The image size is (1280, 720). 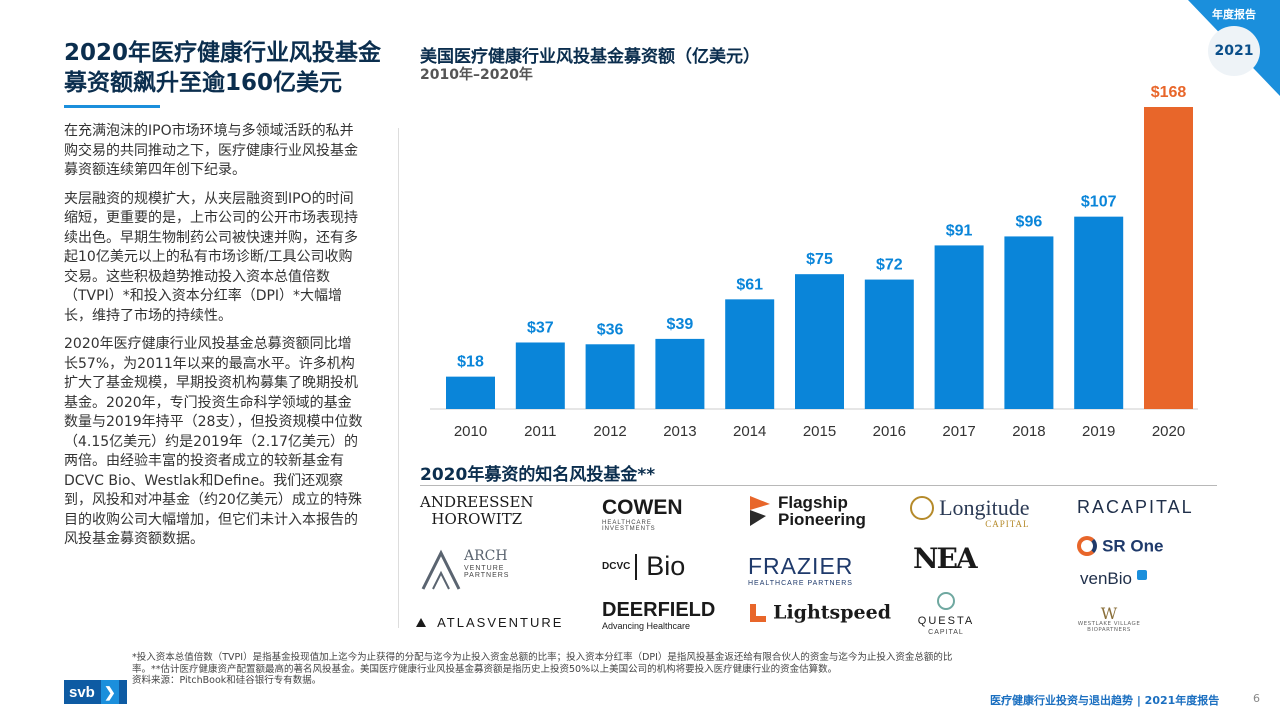 What do you see at coordinates (946, 601) in the screenshot?
I see `questa-q-icon` at bounding box center [946, 601].